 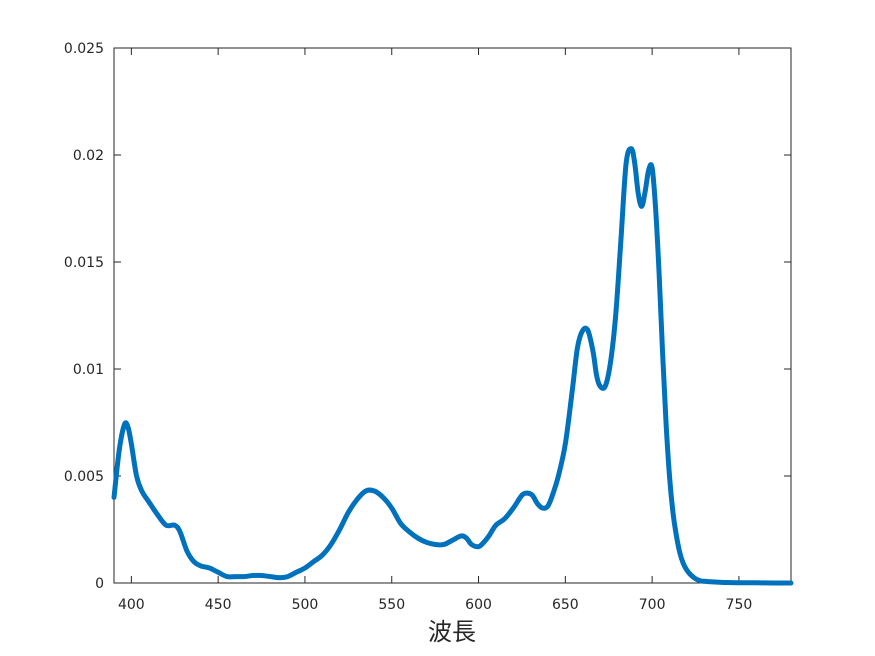 I want to click on y-tick-label: 0.025, so click(x=84, y=49).